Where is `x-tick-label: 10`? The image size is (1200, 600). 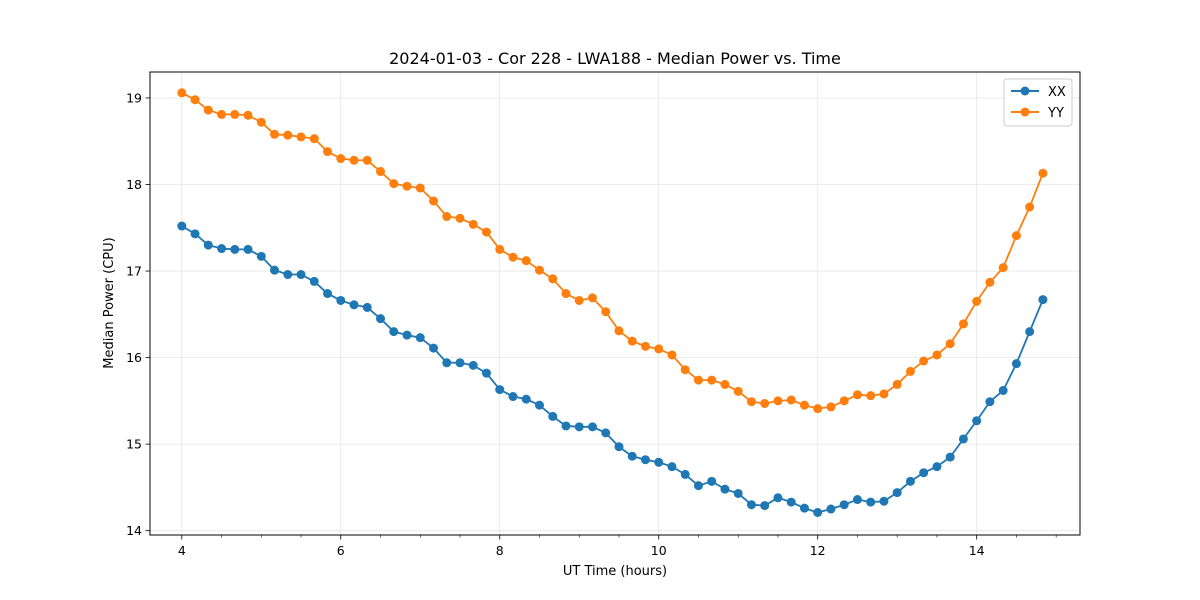 x-tick-label: 10 is located at coordinates (659, 550).